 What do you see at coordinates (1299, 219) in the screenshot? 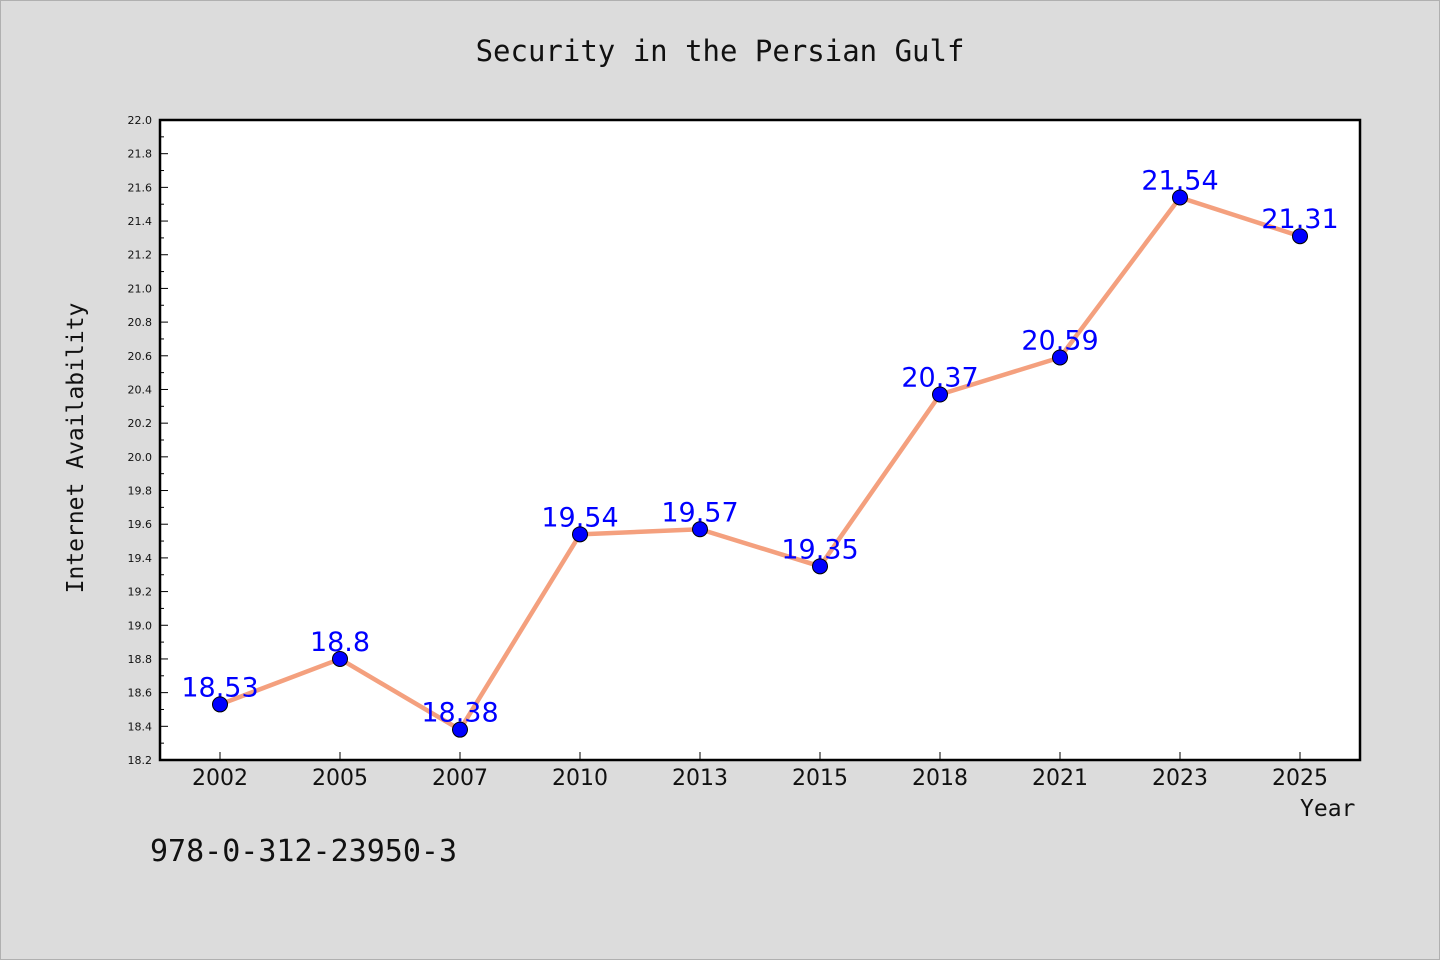
I see `data-label: 21.31` at bounding box center [1299, 219].